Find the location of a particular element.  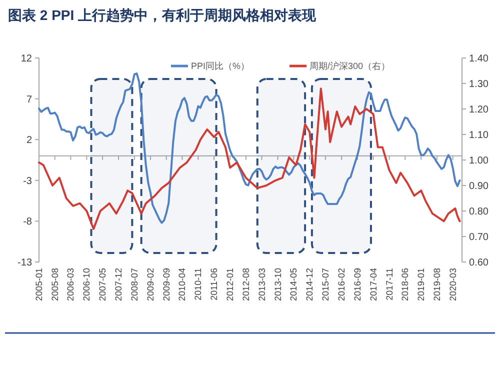

y2-tick-label: 1.30 is located at coordinates (479, 84).